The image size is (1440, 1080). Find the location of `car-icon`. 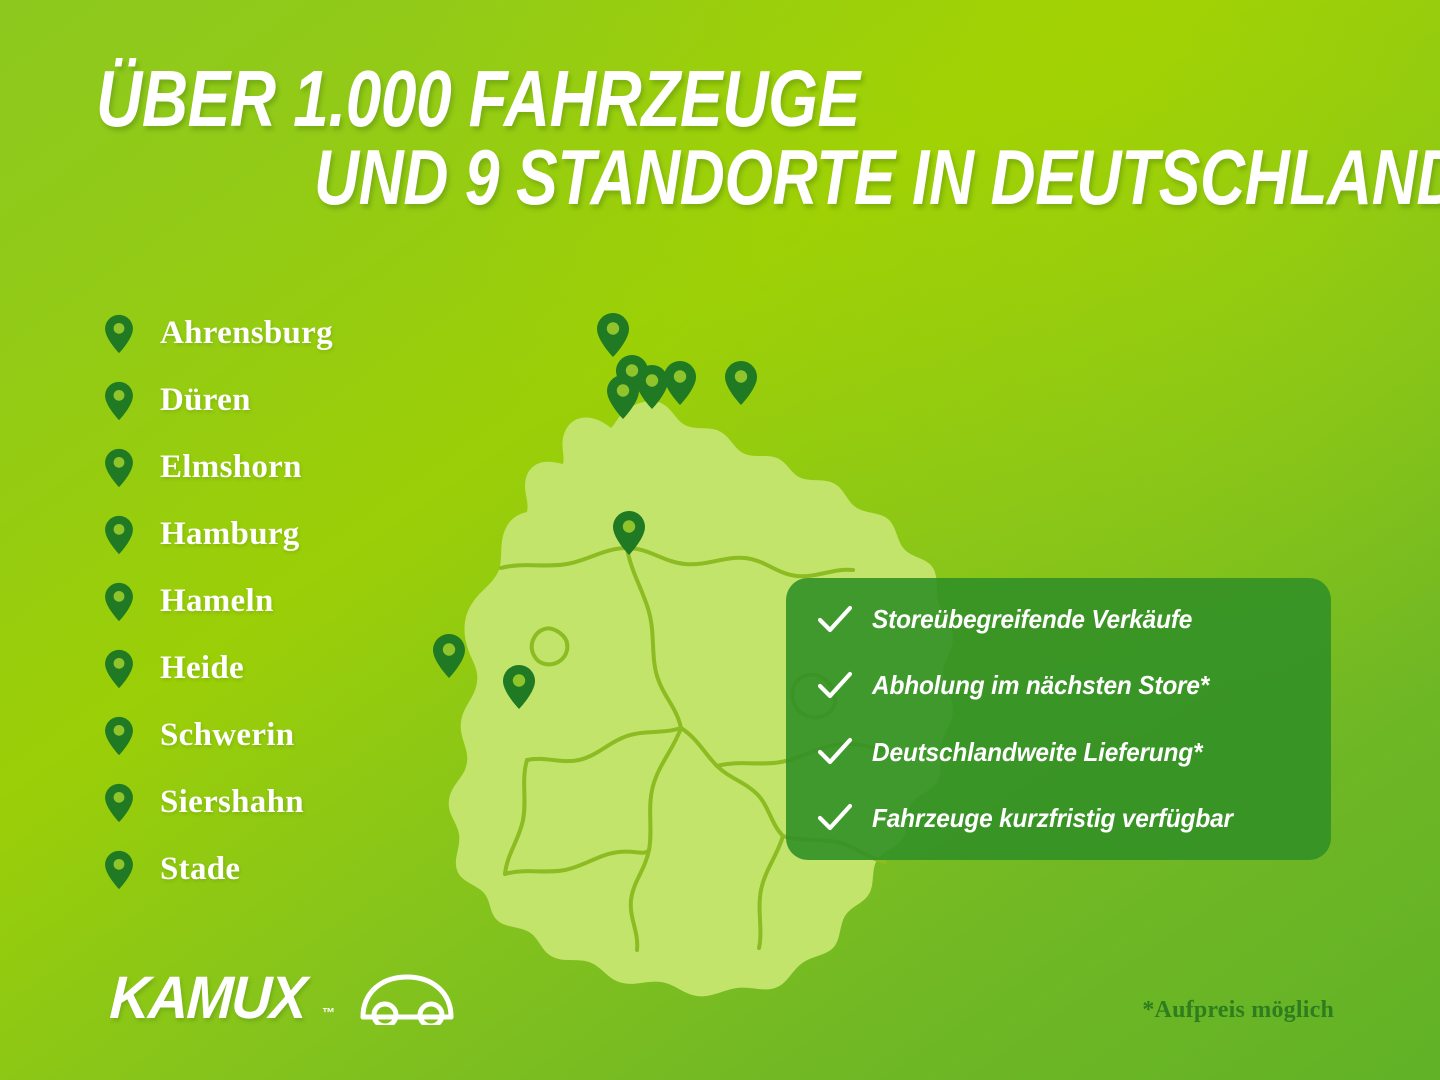

car-icon is located at coordinates (407, 998).